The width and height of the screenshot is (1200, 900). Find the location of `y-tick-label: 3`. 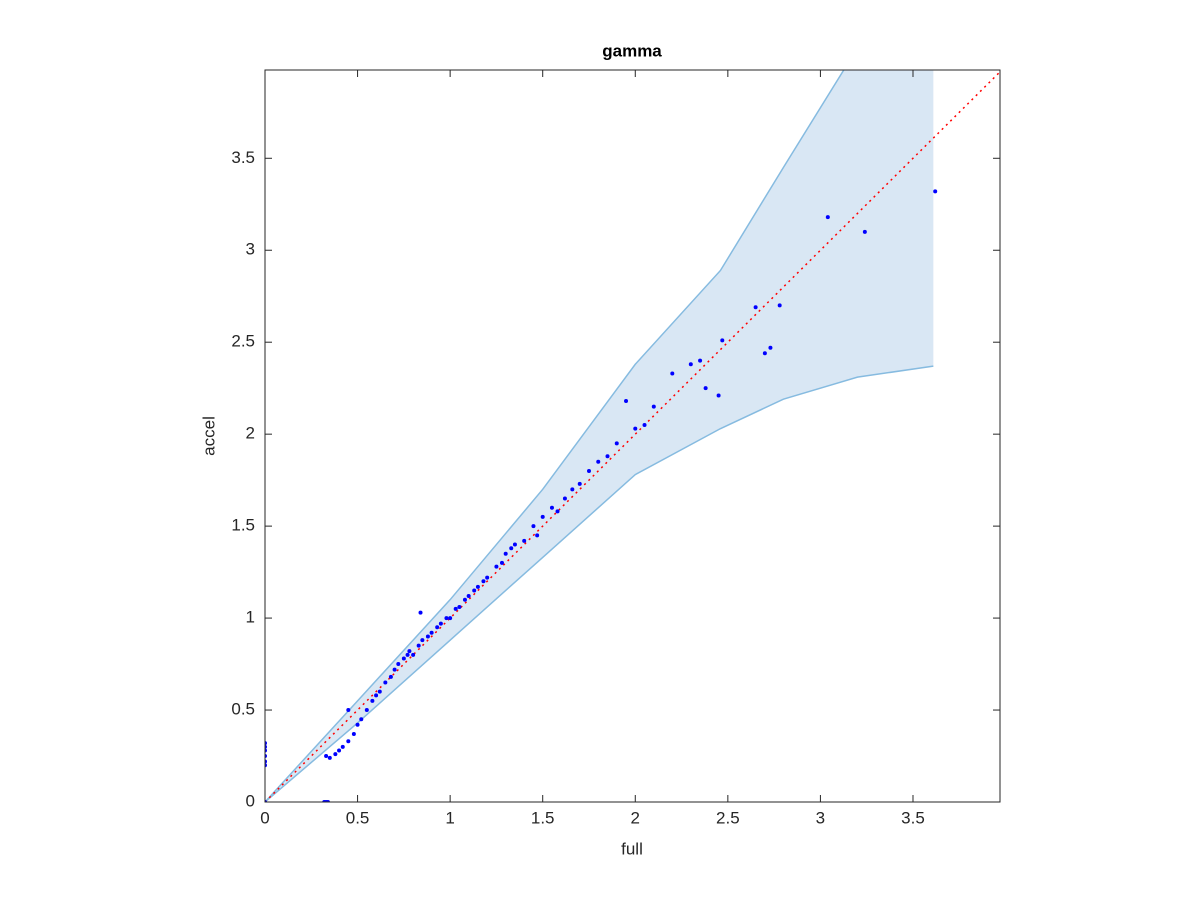

y-tick-label: 3 is located at coordinates (250, 249).